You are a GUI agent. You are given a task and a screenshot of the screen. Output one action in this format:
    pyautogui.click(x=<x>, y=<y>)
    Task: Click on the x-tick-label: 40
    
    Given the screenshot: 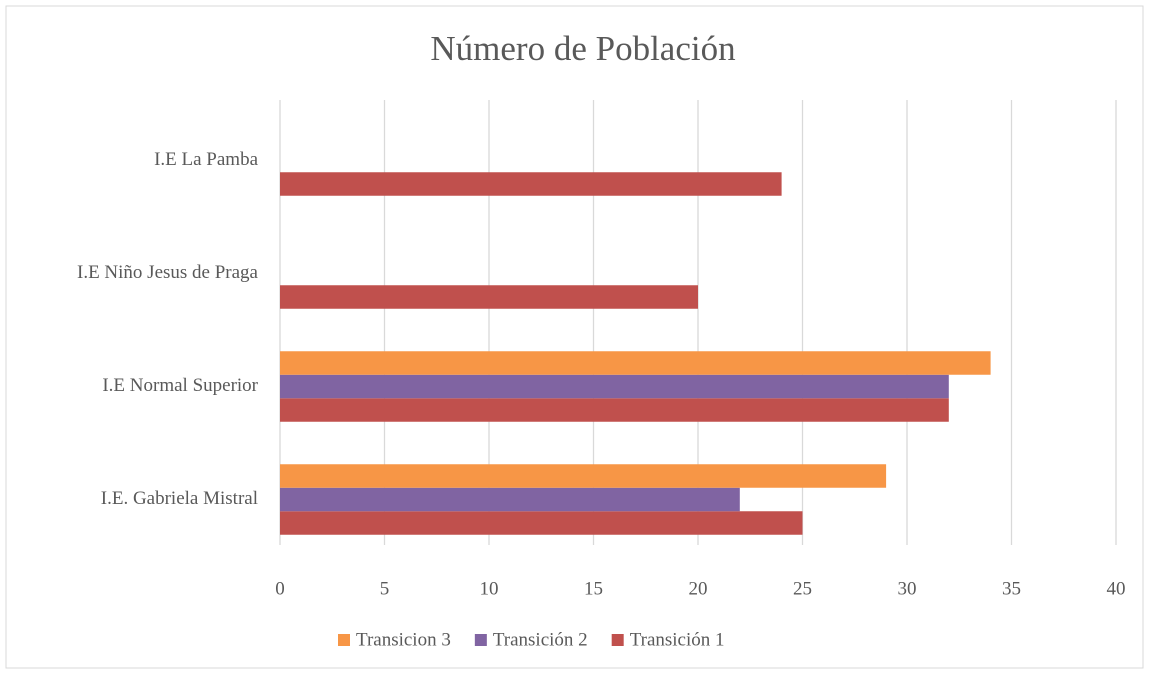 What is the action you would take?
    pyautogui.click(x=1116, y=588)
    